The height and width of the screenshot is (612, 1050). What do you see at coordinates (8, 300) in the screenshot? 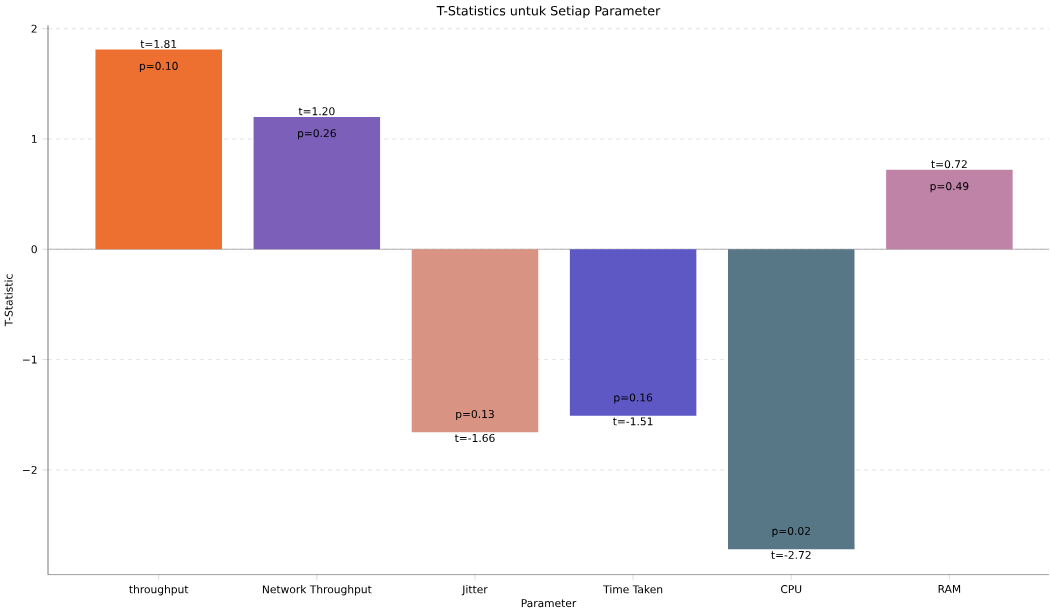
I see `y-axis-title: T-Statistic` at bounding box center [8, 300].